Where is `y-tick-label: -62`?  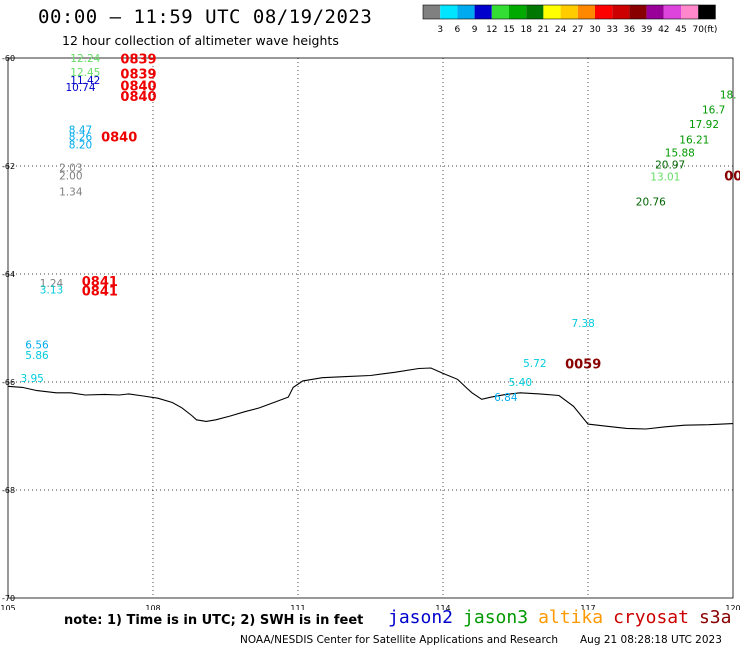
y-tick-label: -62 is located at coordinates (8, 166).